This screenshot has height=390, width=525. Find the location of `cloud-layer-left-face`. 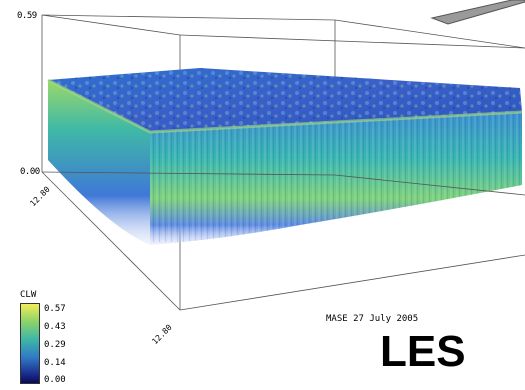

cloud-layer-left-face is located at coordinates (99, 162).